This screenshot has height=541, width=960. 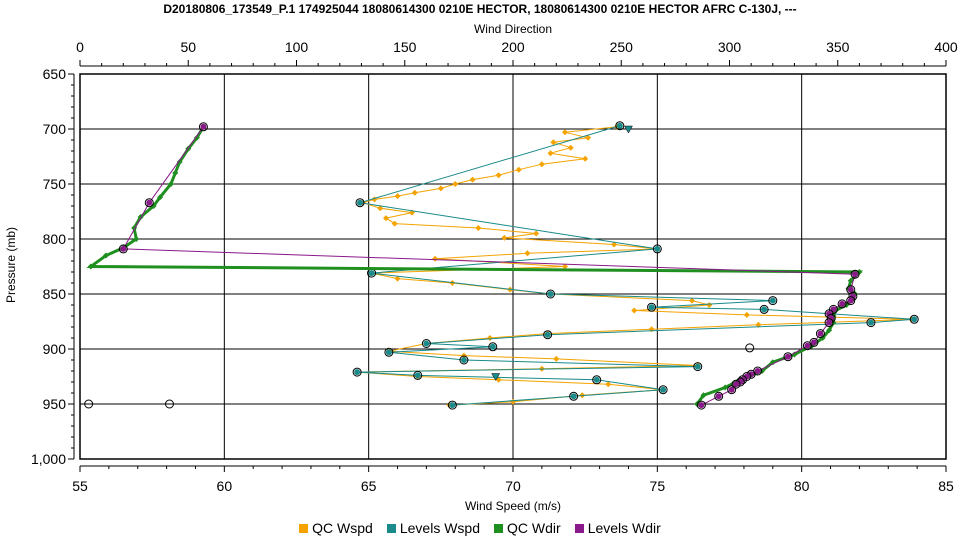 I want to click on legend-item-qc-wdir: QC Wdir, so click(x=527, y=528).